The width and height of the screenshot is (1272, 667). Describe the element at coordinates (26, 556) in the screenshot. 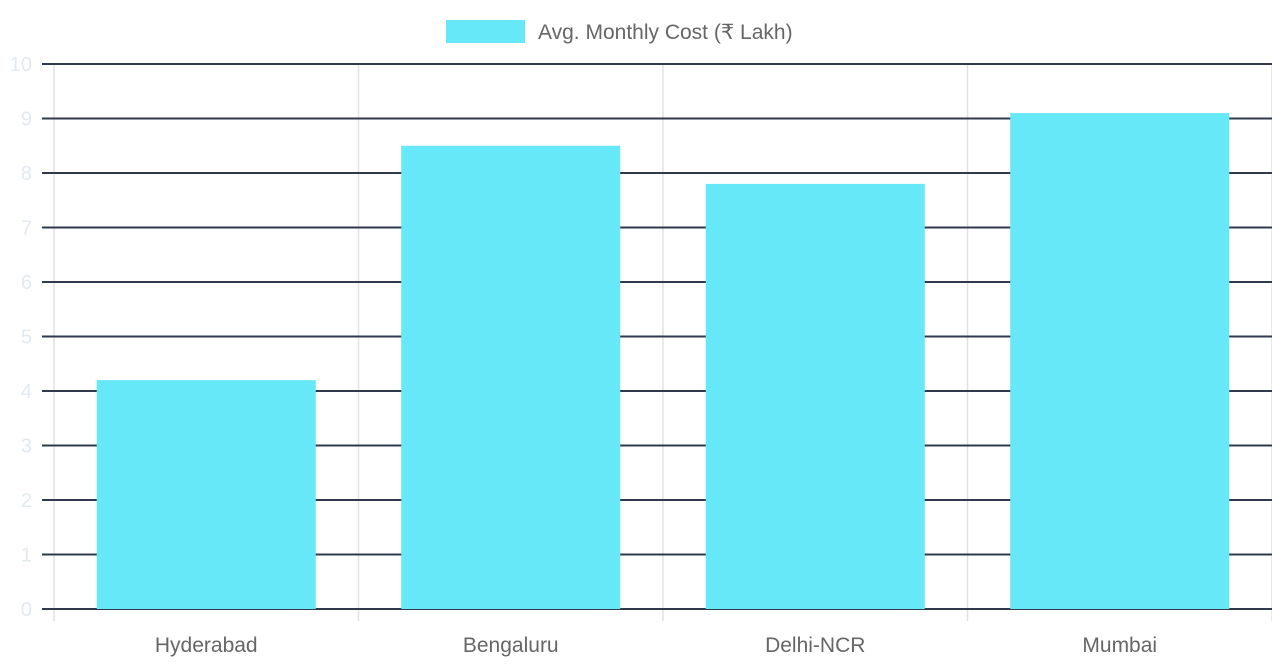

I see `y-tick-label: 1` at that location.